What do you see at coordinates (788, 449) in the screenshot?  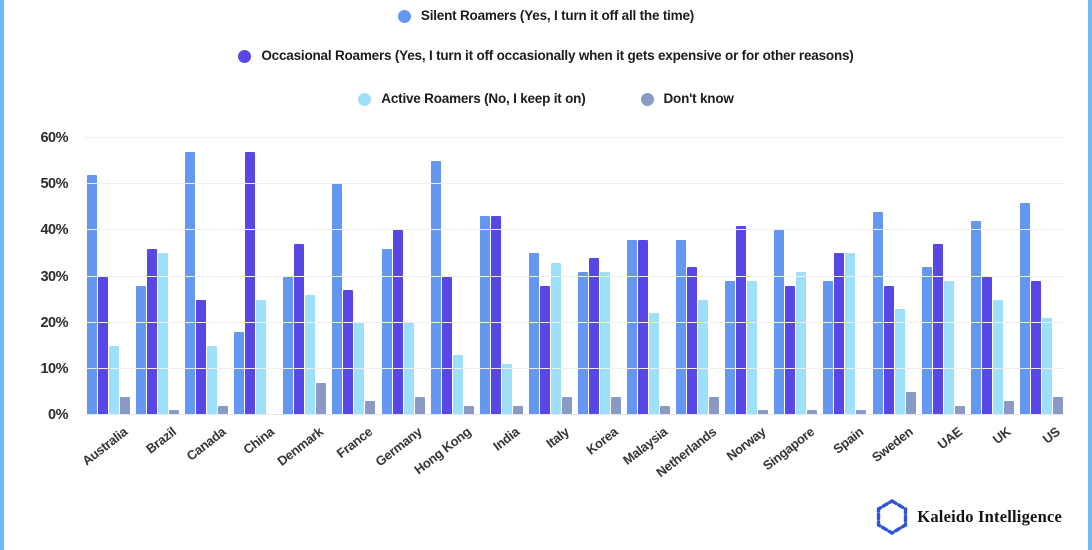 I see `x-axis-label: Singapore` at bounding box center [788, 449].